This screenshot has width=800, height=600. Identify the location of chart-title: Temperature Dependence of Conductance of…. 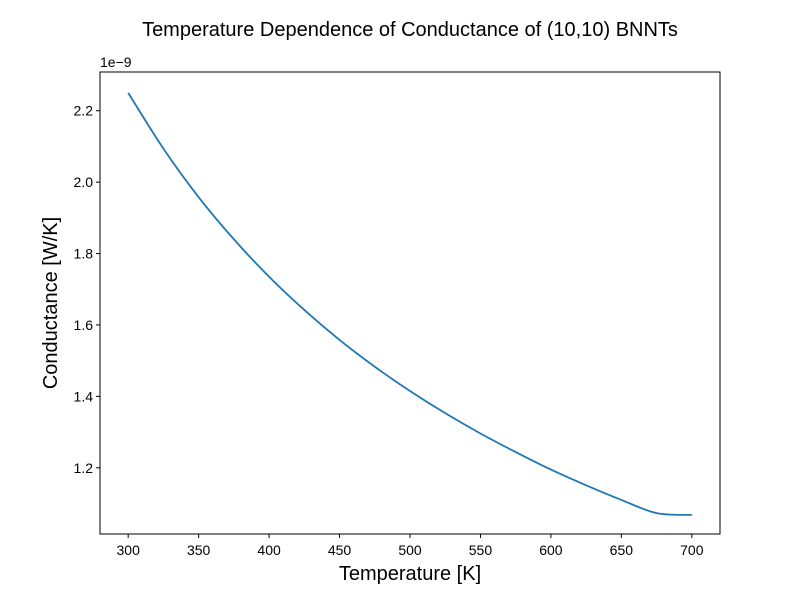
(410, 30).